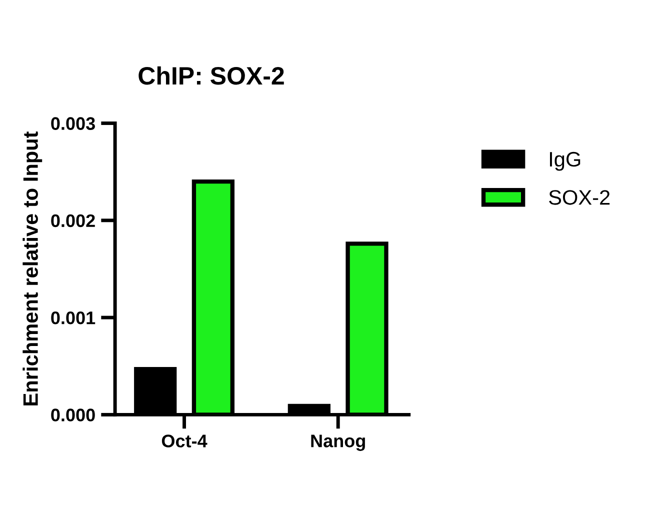  What do you see at coordinates (73, 123) in the screenshot?
I see `y-tick-label: 0.003` at bounding box center [73, 123].